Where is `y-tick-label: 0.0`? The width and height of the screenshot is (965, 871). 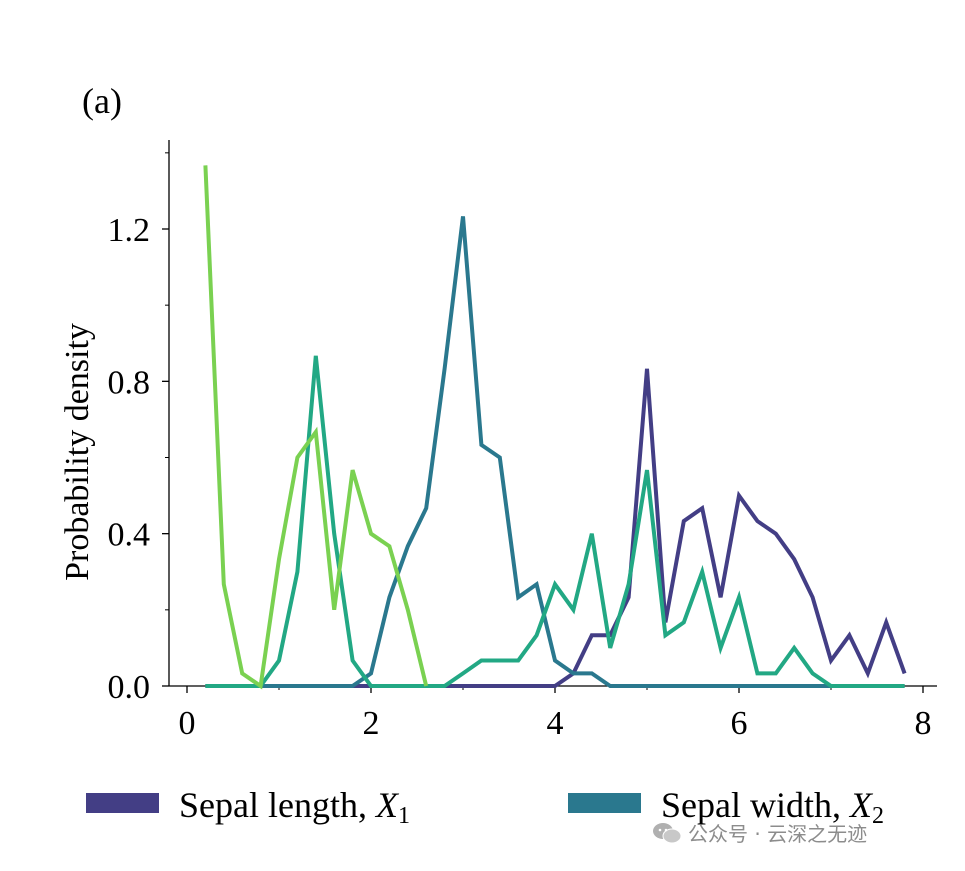 y-tick-label: 0.0 is located at coordinates (129, 687).